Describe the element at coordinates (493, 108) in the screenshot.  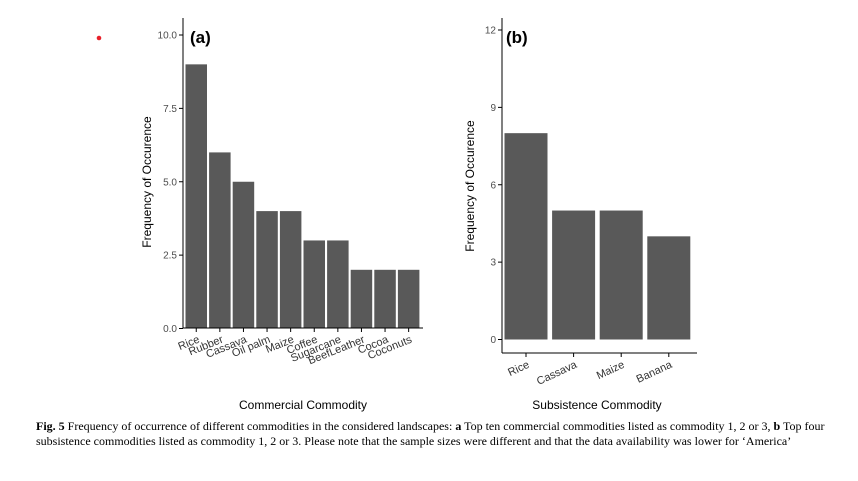
I see `y-tick-label-3: 9` at that location.